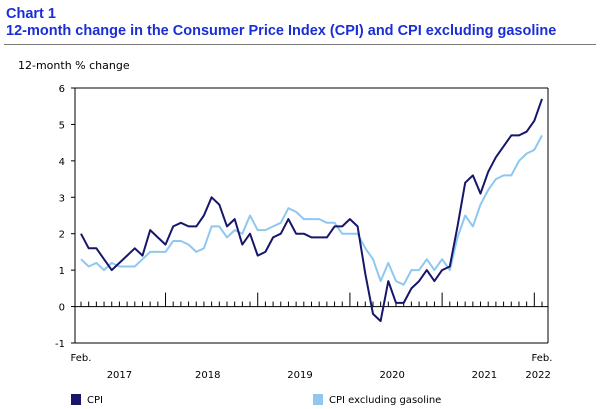 Image resolution: width=600 pixels, height=409 pixels. I want to click on x-year-label: 2020, so click(391, 375).